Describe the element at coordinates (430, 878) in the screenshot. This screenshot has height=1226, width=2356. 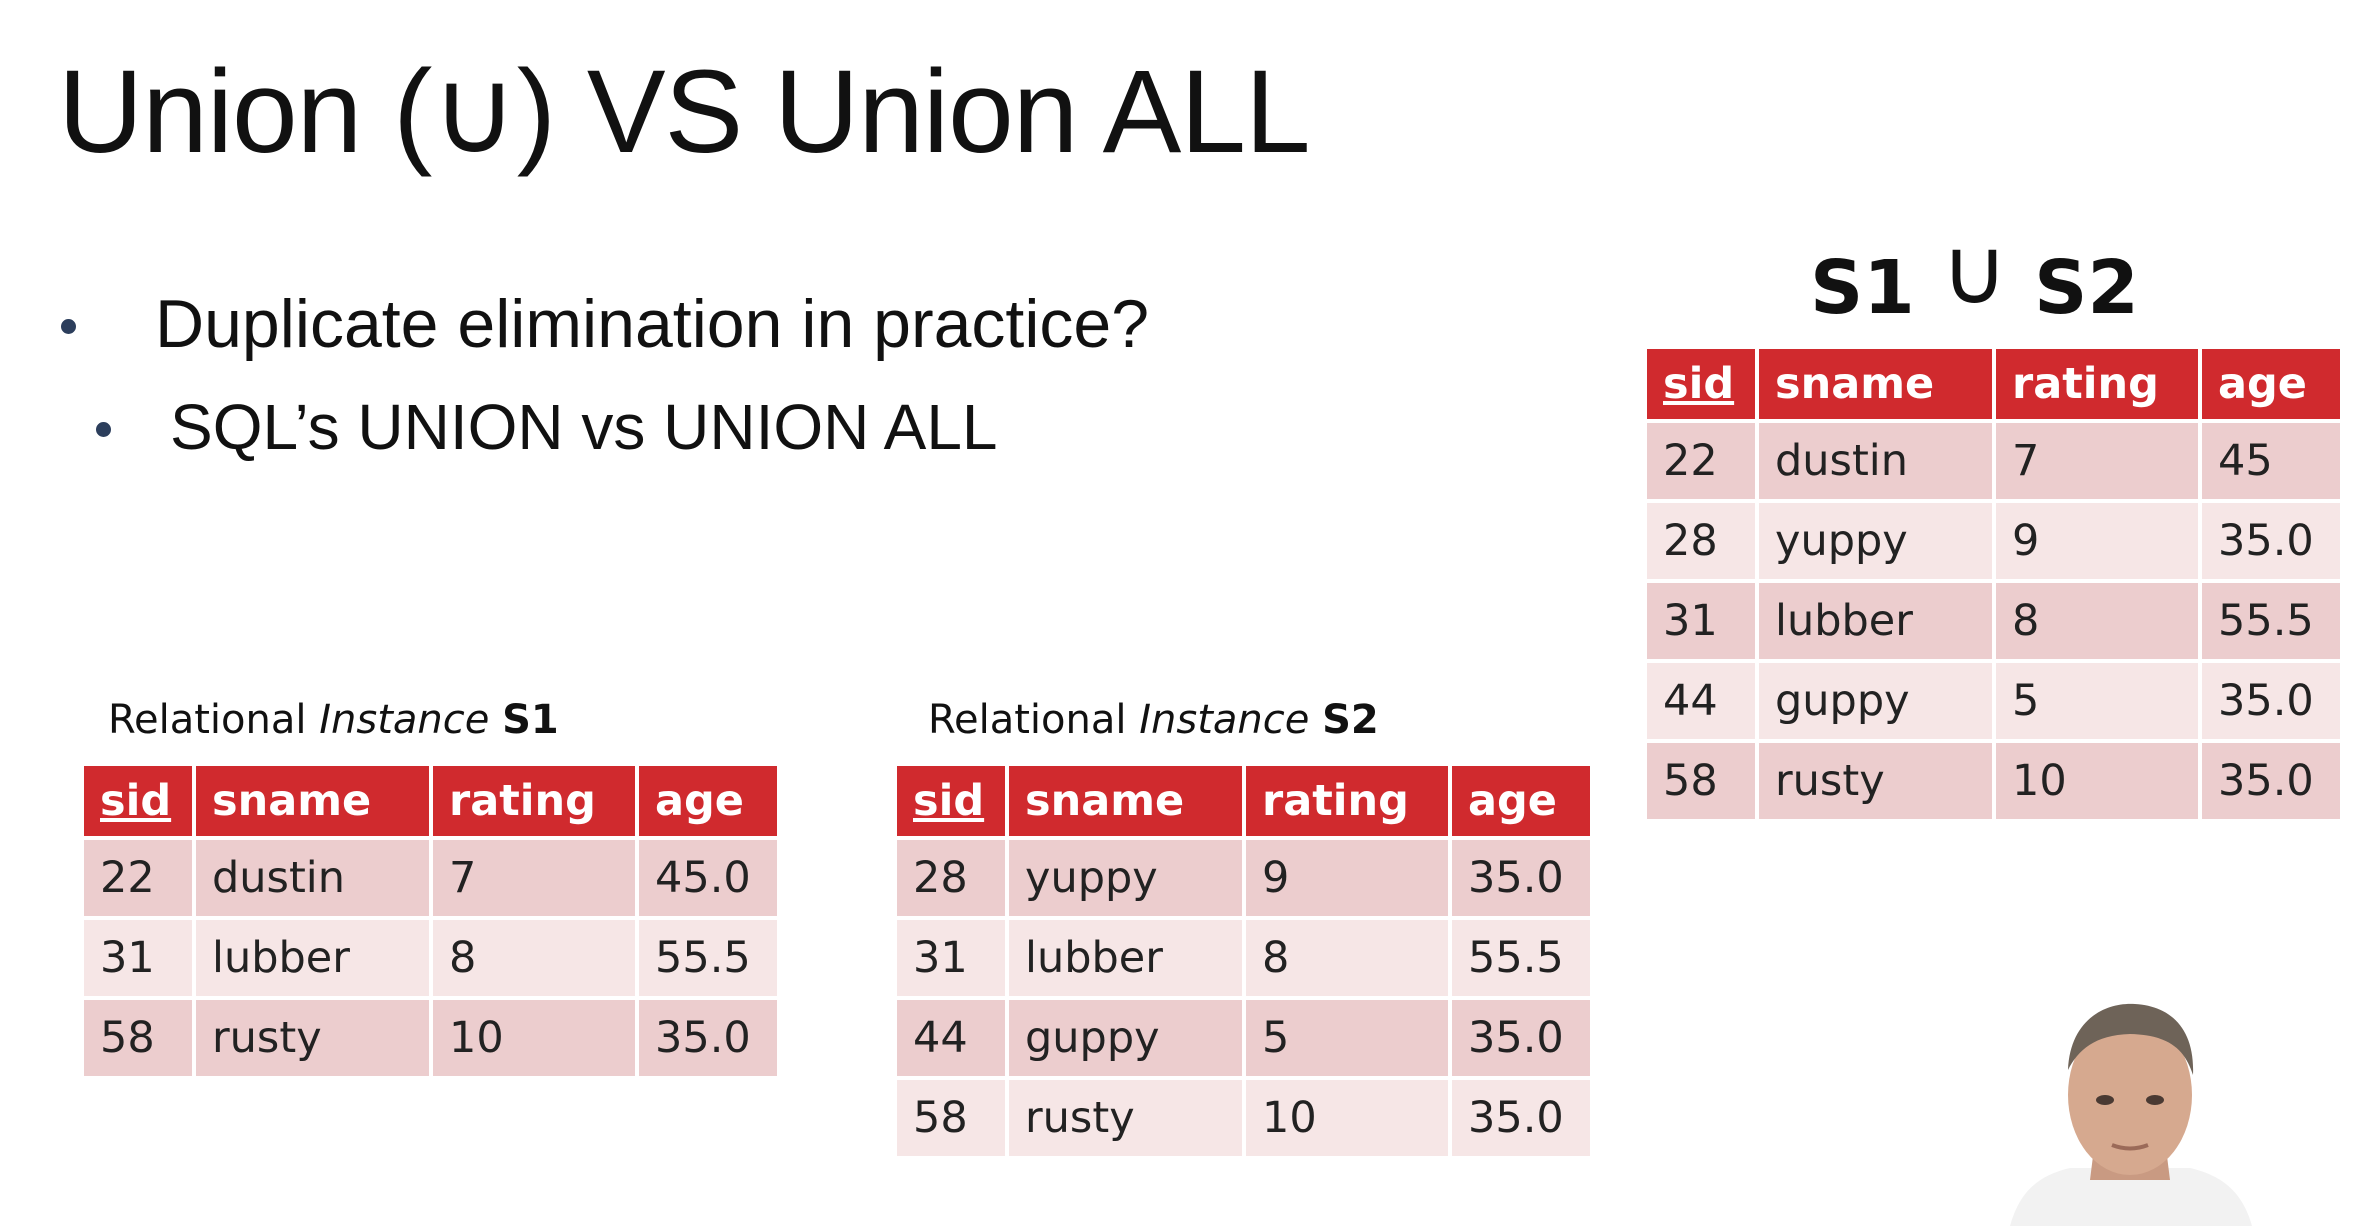
I see `table-row: 22 dustin 7 45.0` at that location.